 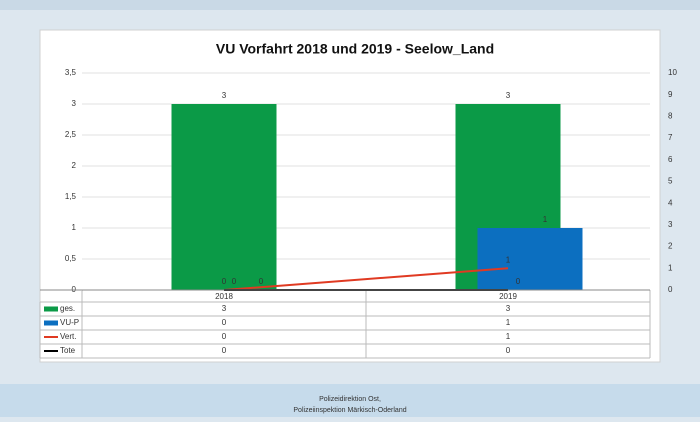 I want to click on y-tick-label: 1,5, so click(x=71, y=196).